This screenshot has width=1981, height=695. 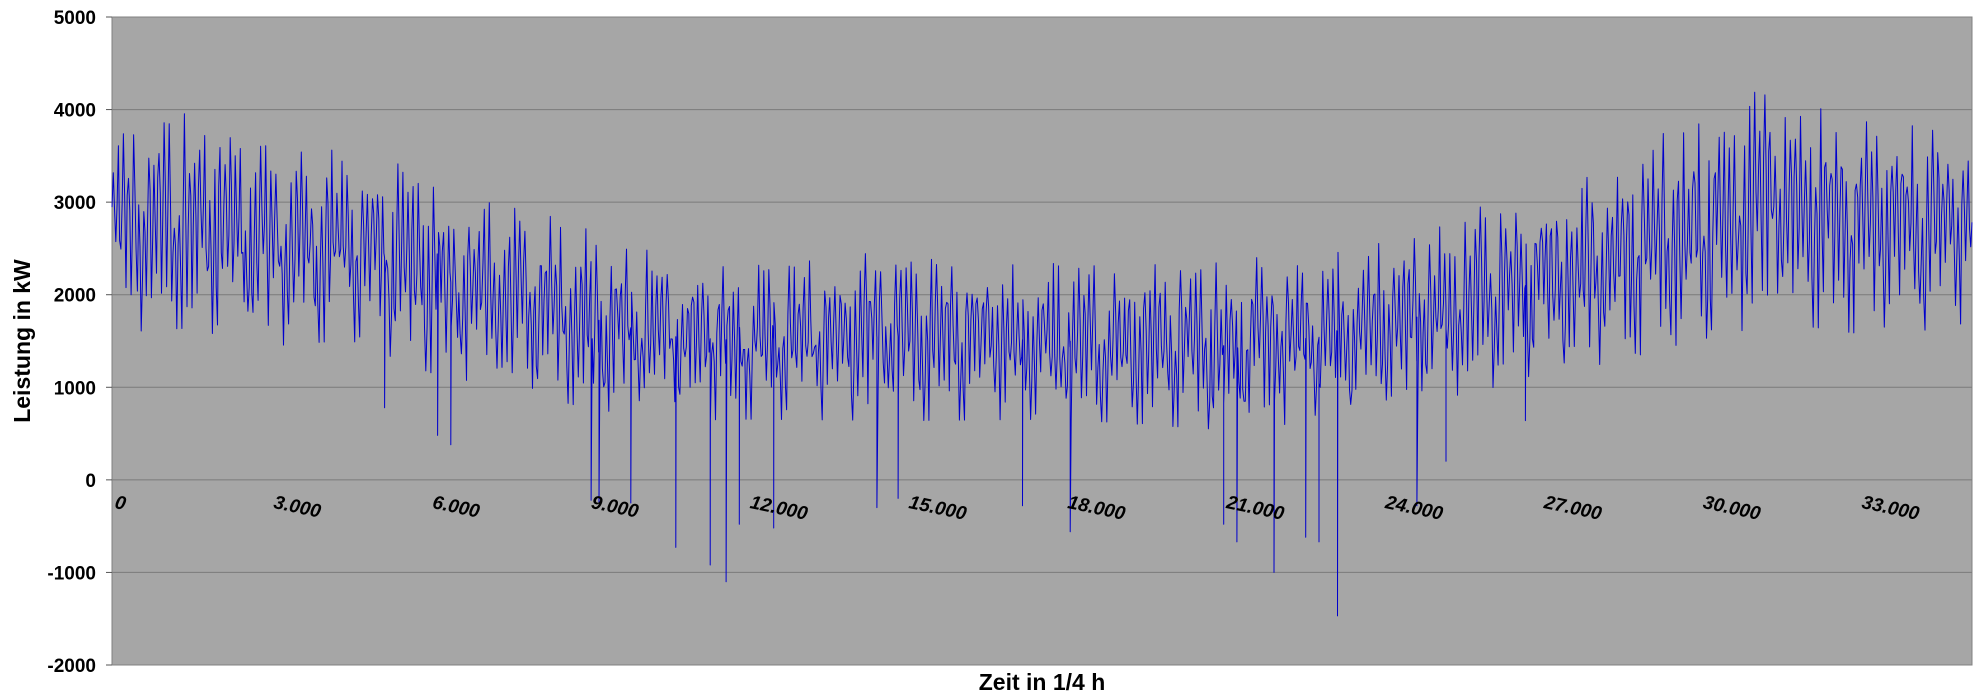 What do you see at coordinates (75, 18) in the screenshot?
I see `y-tick-label: 5000` at bounding box center [75, 18].